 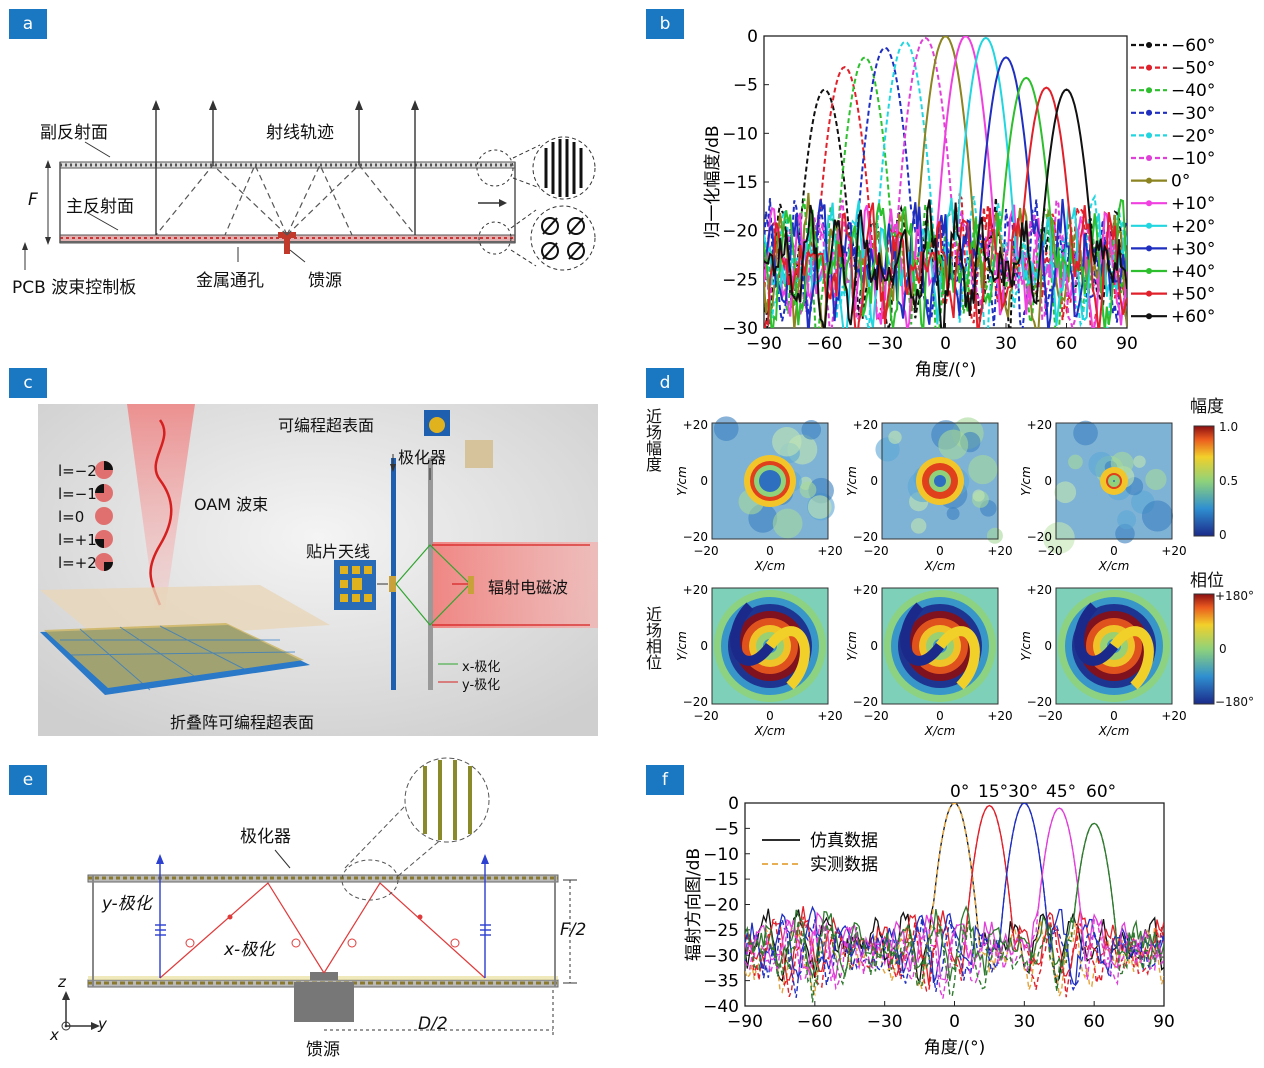 I want to click on panel-badge-f: f, so click(x=665, y=780).